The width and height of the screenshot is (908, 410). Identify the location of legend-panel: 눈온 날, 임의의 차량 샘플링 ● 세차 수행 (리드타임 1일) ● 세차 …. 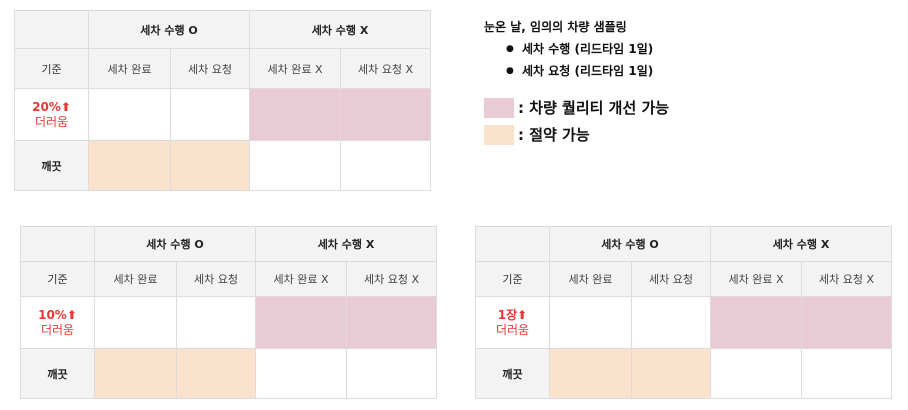
(576, 81).